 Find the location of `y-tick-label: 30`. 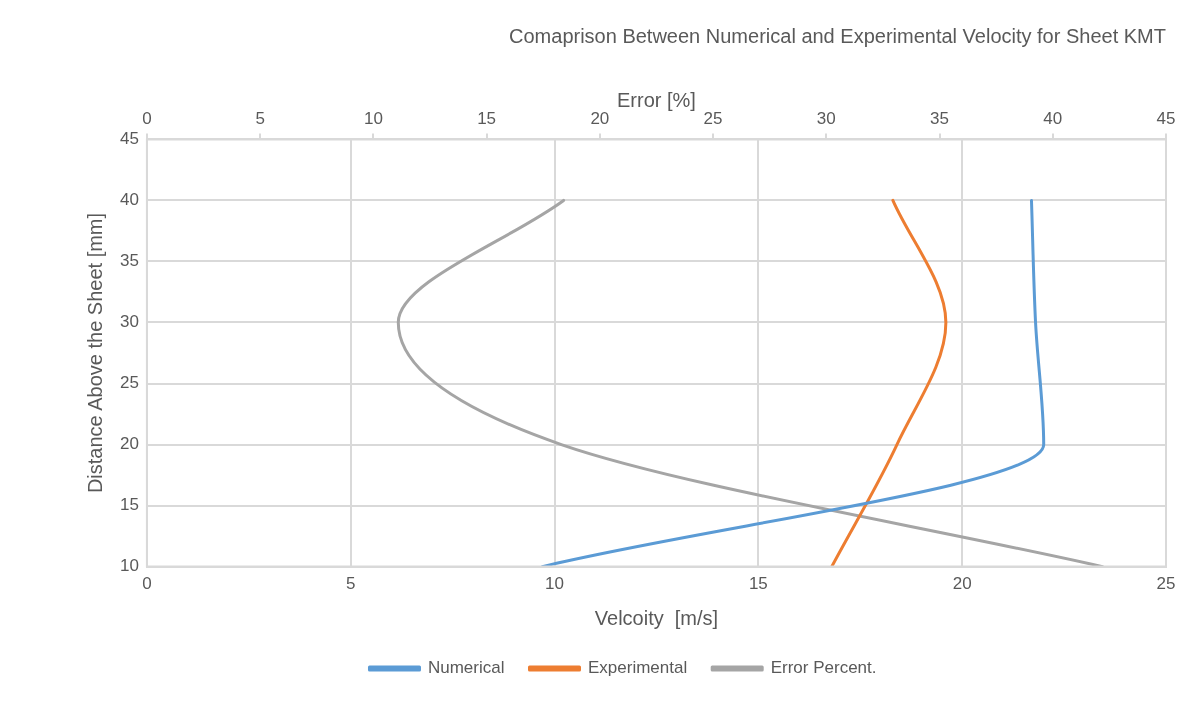

y-tick-label: 30 is located at coordinates (129, 322).